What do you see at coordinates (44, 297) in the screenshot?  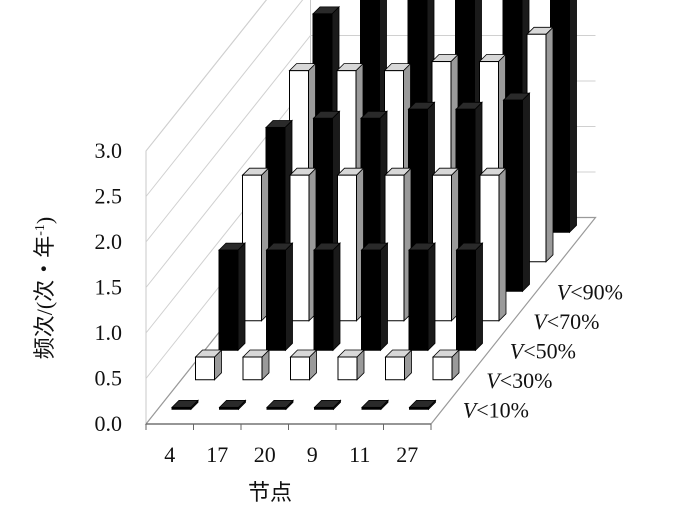 I see `y-axis-label-main: 频次/(次・年` at bounding box center [44, 297].